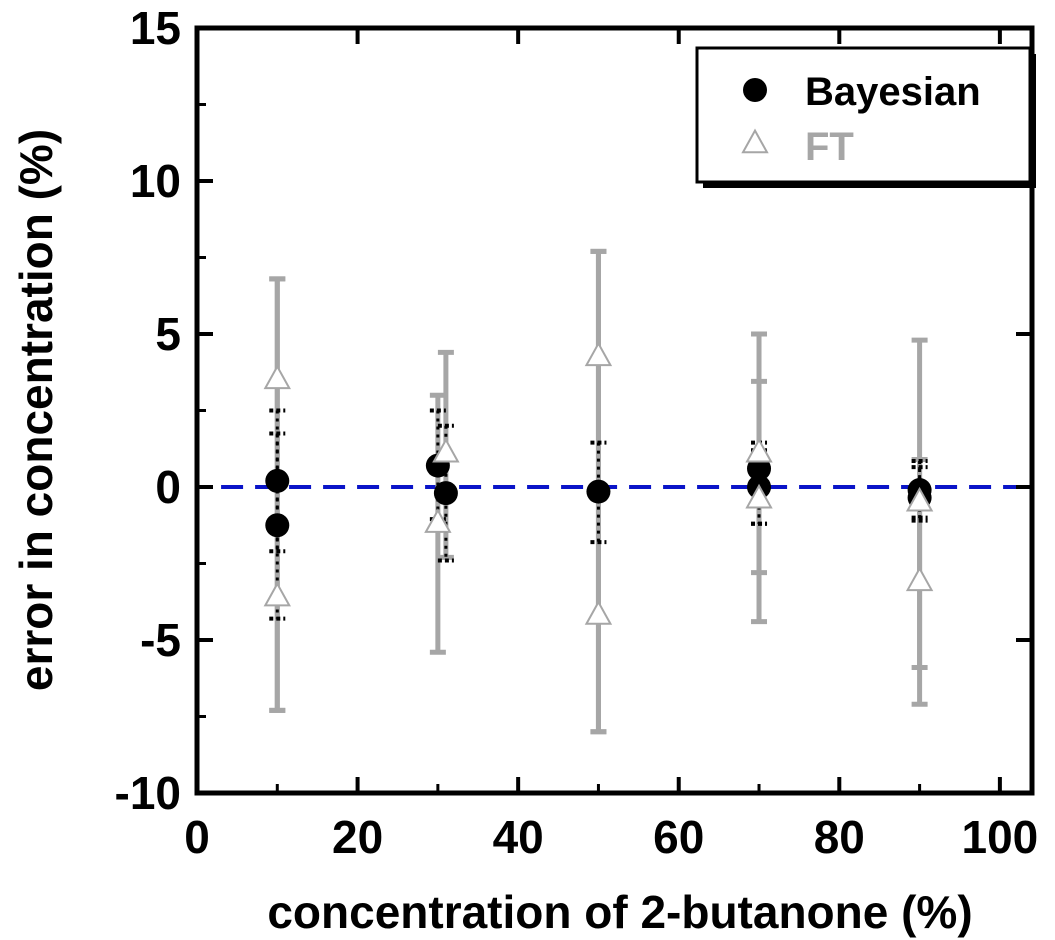  Describe the element at coordinates (755, 141) in the screenshot. I see `legend-marker-ft` at that location.